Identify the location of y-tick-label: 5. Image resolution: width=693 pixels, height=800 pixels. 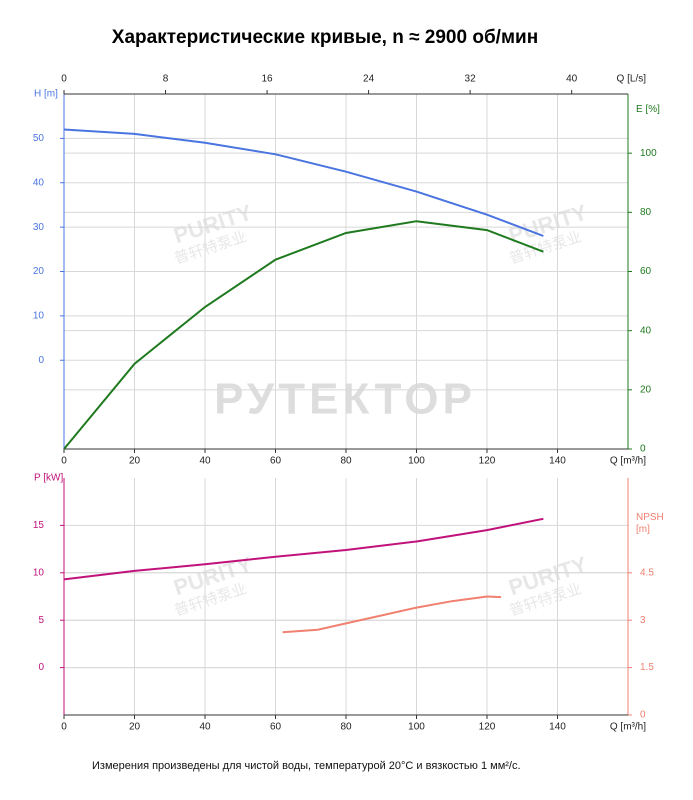
(41, 620).